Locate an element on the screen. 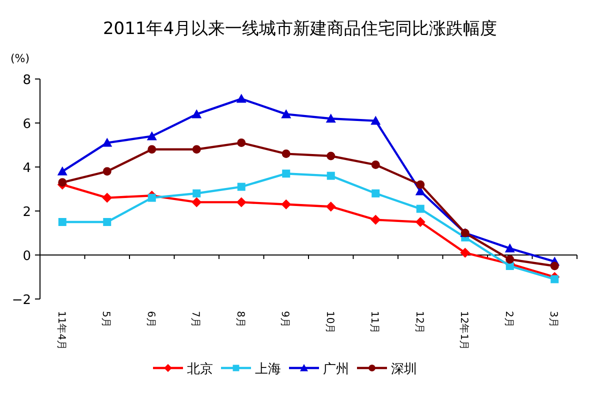 The width and height of the screenshot is (600, 400). x-tick-label: 2月 is located at coordinates (508, 319).